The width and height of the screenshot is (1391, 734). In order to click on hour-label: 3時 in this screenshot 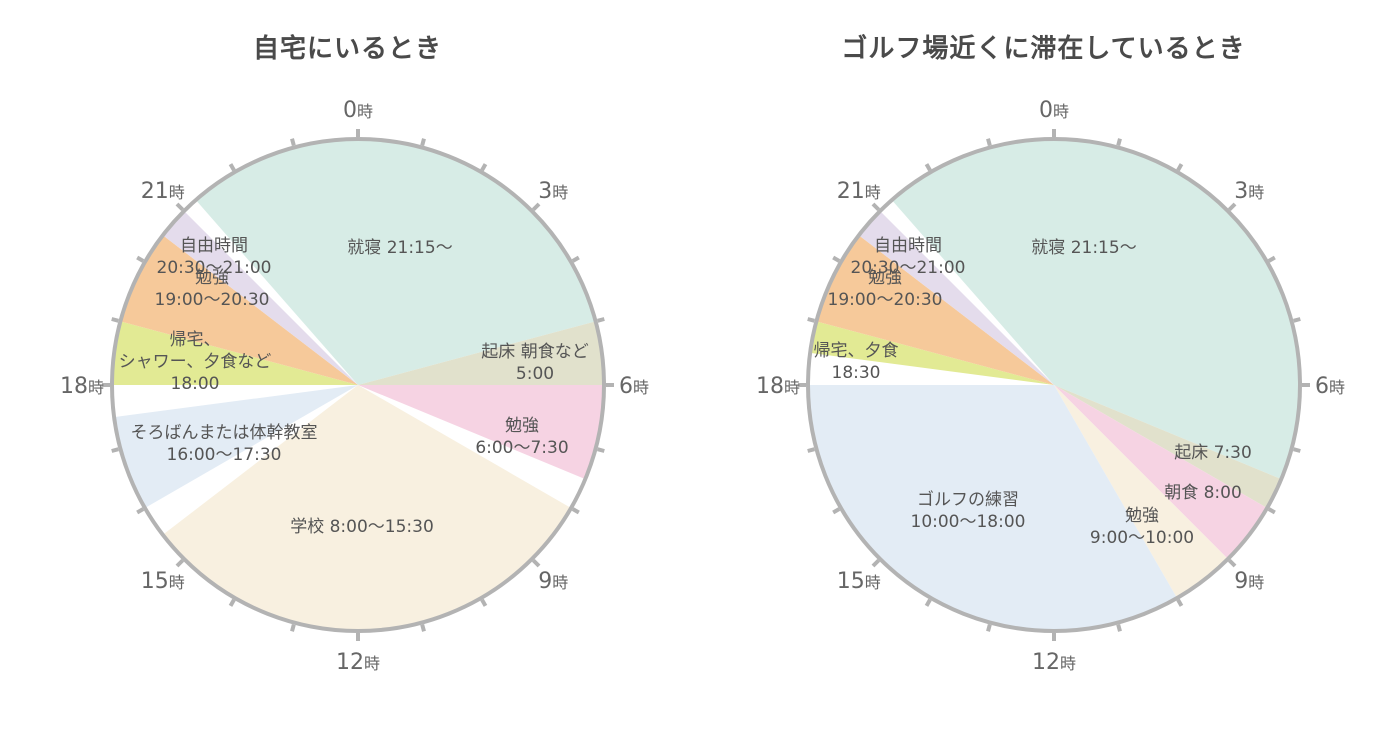, I will do `click(553, 191)`.